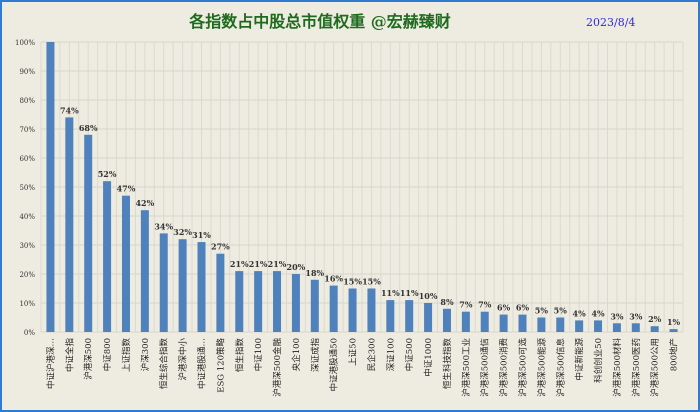 This screenshot has height=412, width=700. What do you see at coordinates (334, 364) in the screenshot?
I see `x-tick-label: 中证港股通50` at bounding box center [334, 364].